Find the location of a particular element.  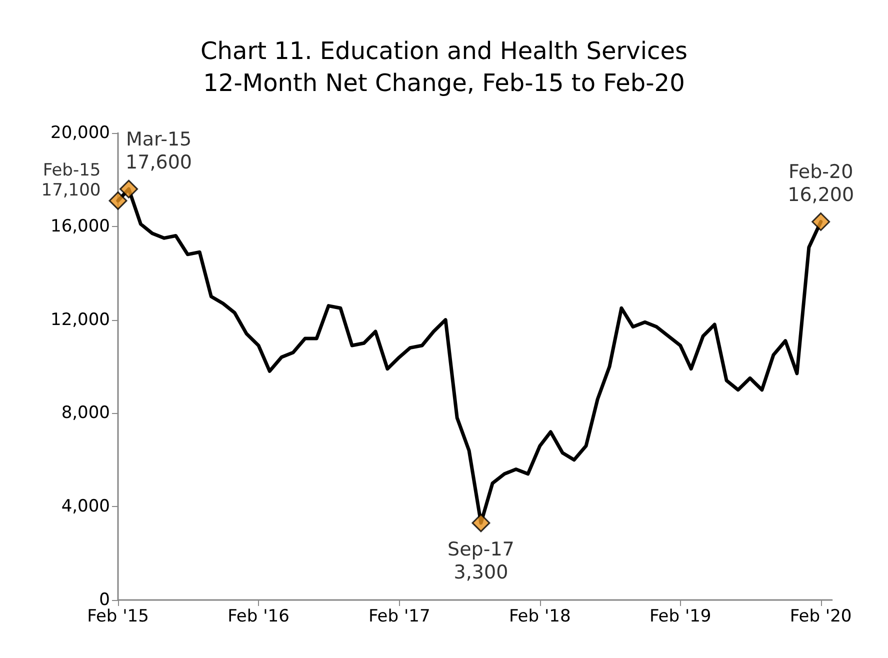

x-tick-label: Feb '19 is located at coordinates (680, 616).